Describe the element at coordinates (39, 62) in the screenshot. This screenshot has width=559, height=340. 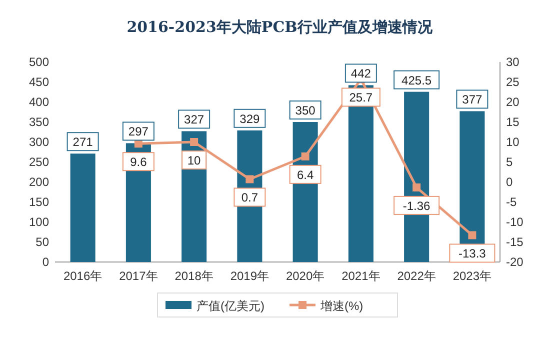
I see `y-tick-label: 500` at that location.